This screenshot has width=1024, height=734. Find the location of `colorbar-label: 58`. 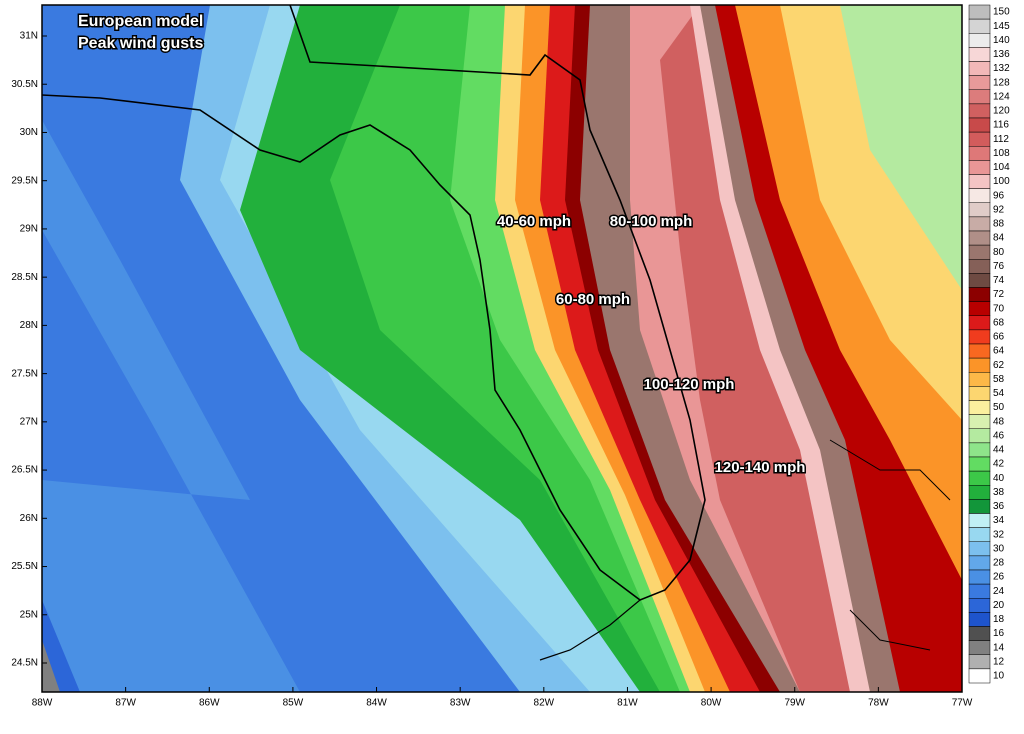

colorbar-label: 58 is located at coordinates (999, 379).